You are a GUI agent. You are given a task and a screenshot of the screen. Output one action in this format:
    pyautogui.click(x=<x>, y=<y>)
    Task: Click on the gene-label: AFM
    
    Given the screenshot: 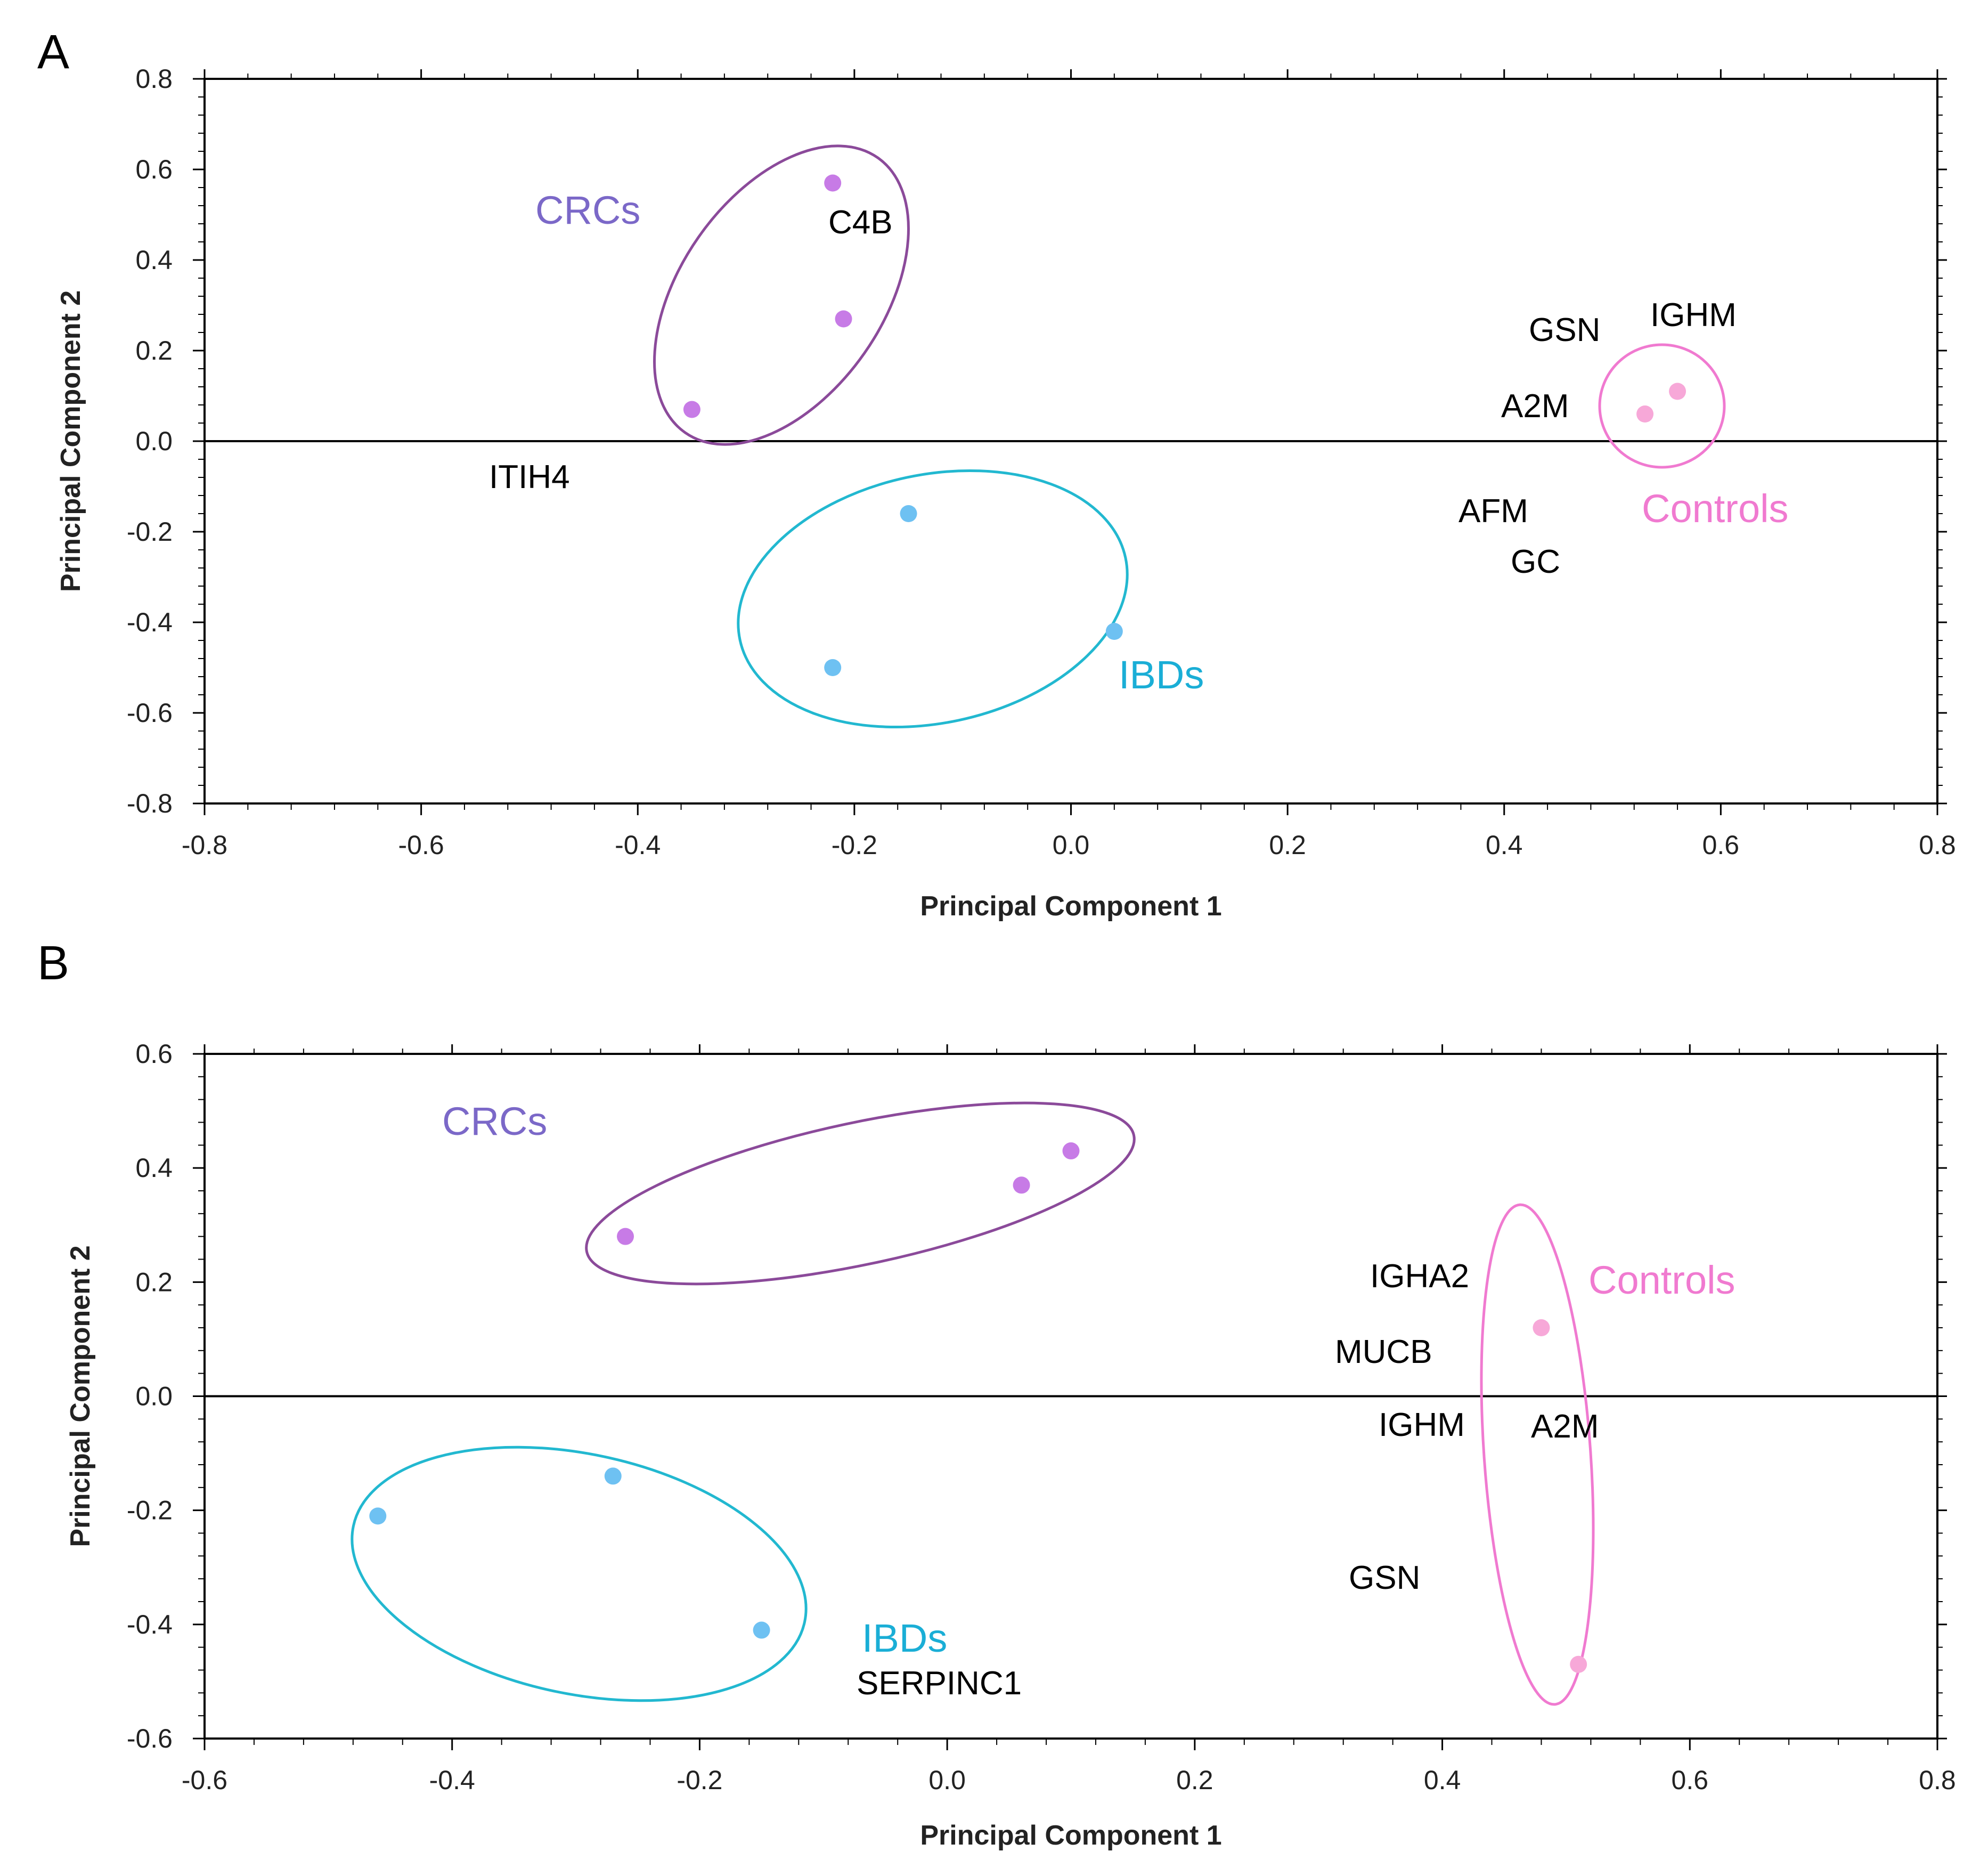 What is the action you would take?
    pyautogui.click(x=1493, y=512)
    